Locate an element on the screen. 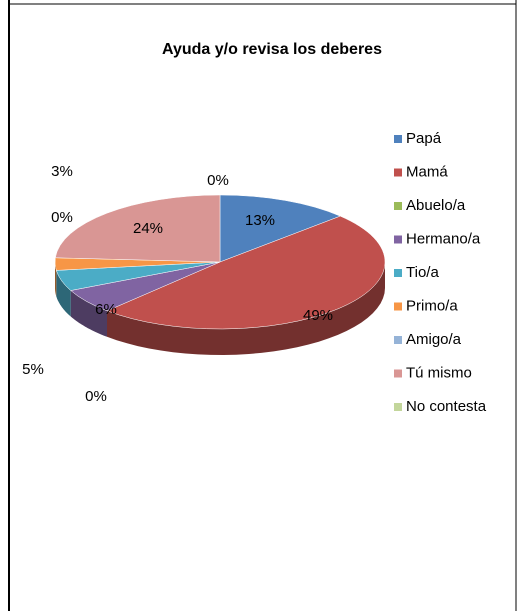  data-label: 49% is located at coordinates (318, 315).